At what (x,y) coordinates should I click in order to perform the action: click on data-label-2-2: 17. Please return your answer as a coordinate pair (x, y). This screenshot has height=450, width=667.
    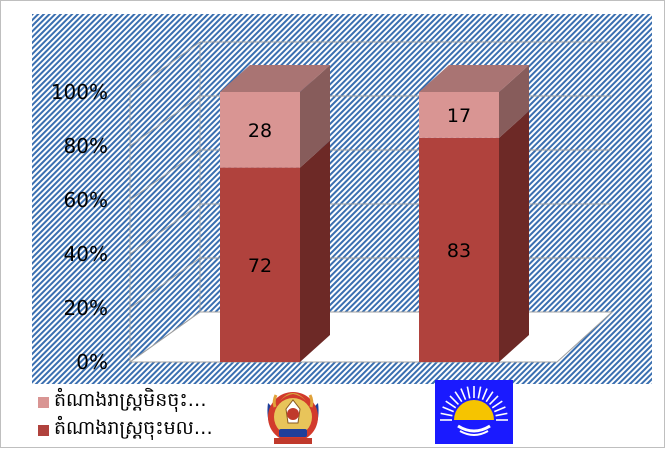
    Looking at the image, I should click on (459, 116).